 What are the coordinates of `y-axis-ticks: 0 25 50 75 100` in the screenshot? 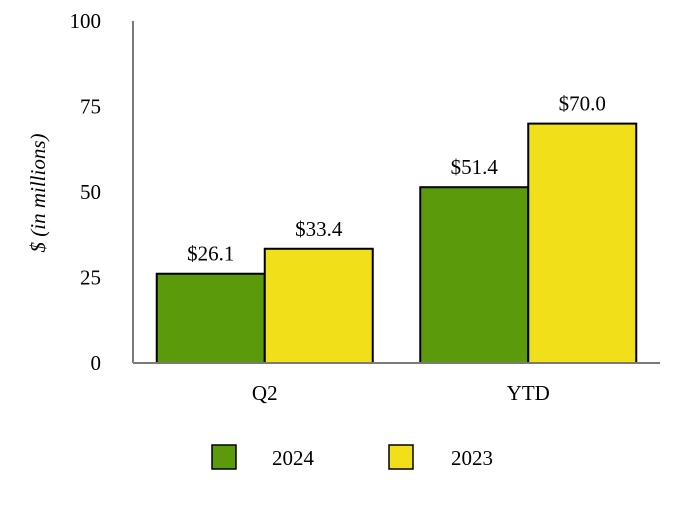 It's located at (86, 192).